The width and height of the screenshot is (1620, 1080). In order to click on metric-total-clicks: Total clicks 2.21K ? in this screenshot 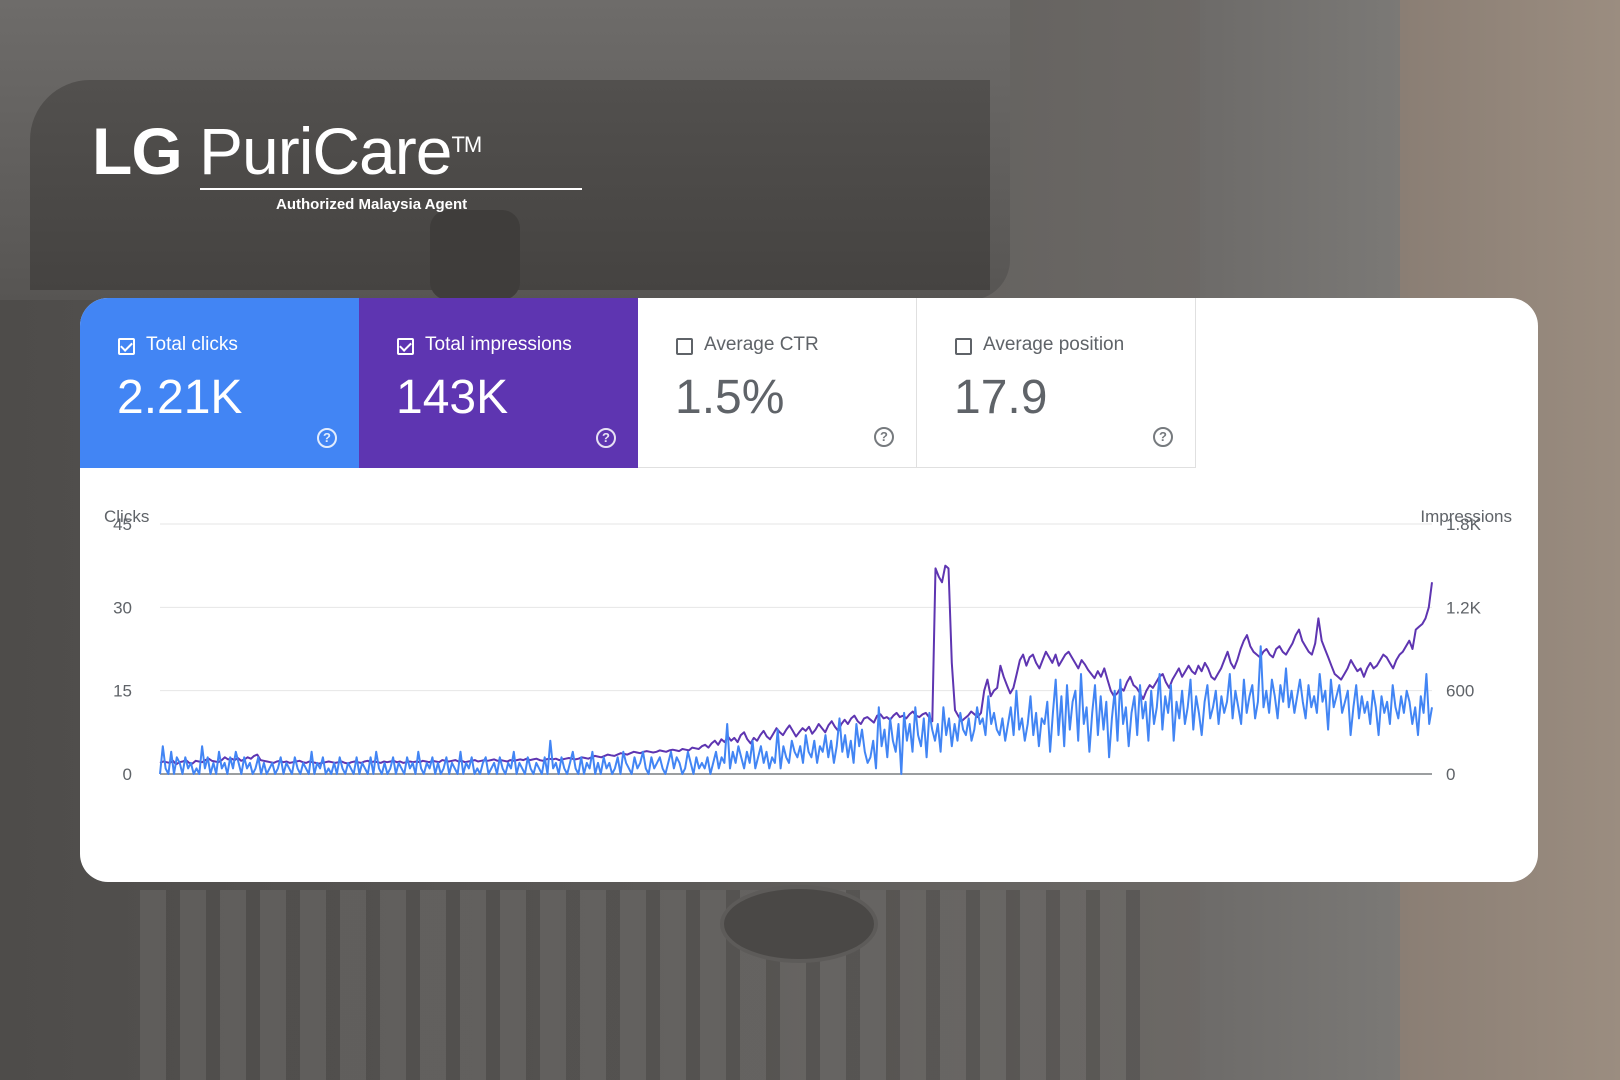, I will do `click(219, 383)`.